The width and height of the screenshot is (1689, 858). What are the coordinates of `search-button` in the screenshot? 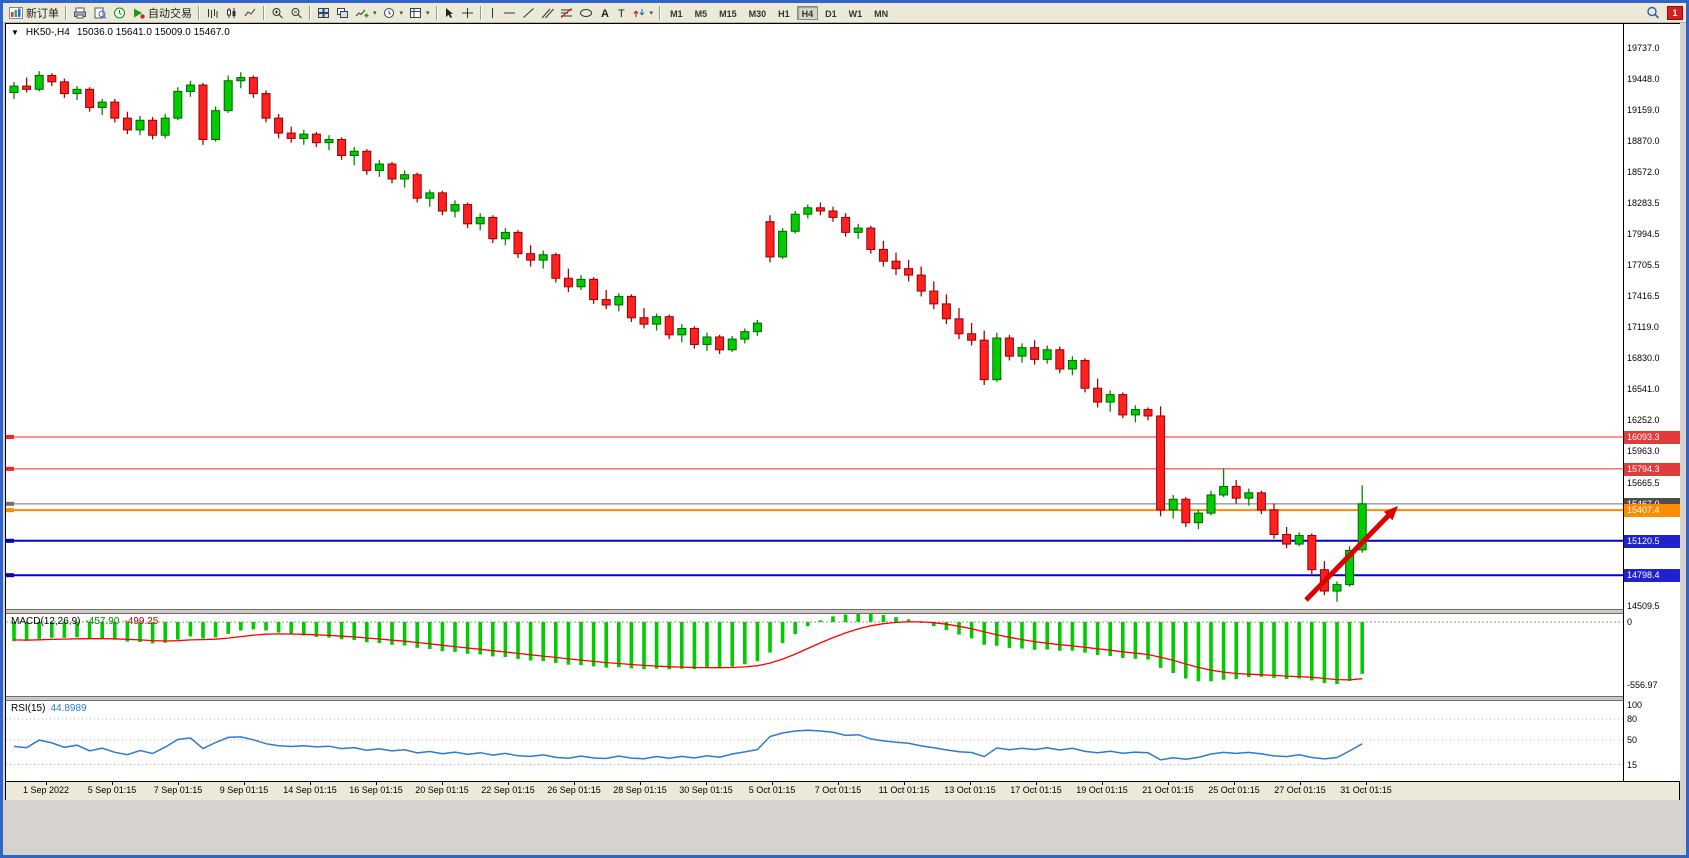 It's located at (1653, 12).